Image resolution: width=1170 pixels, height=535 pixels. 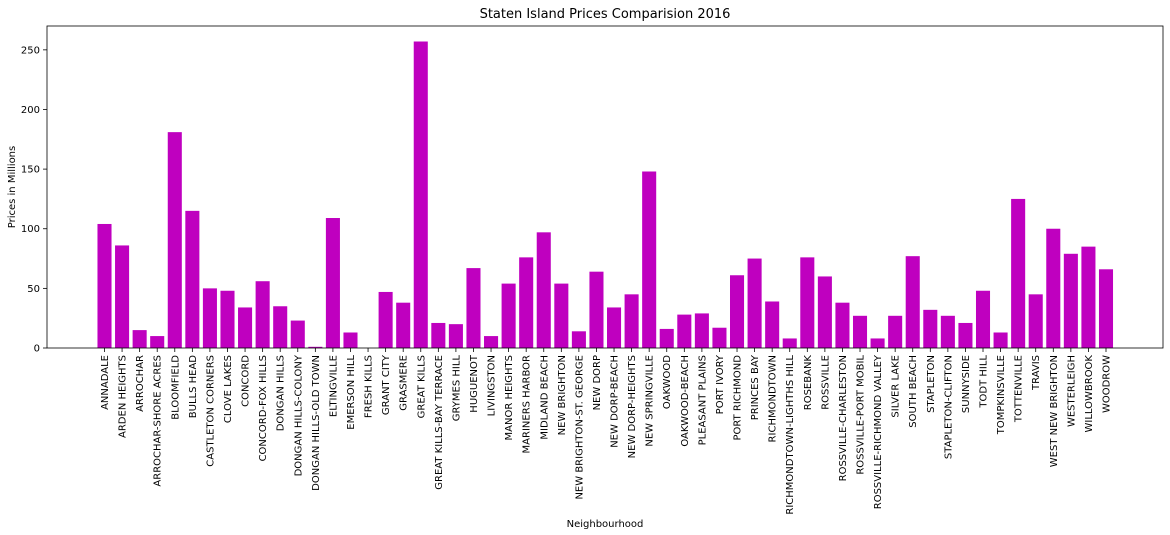 I want to click on x-tick-label: TODT HILL, so click(x=984, y=382).